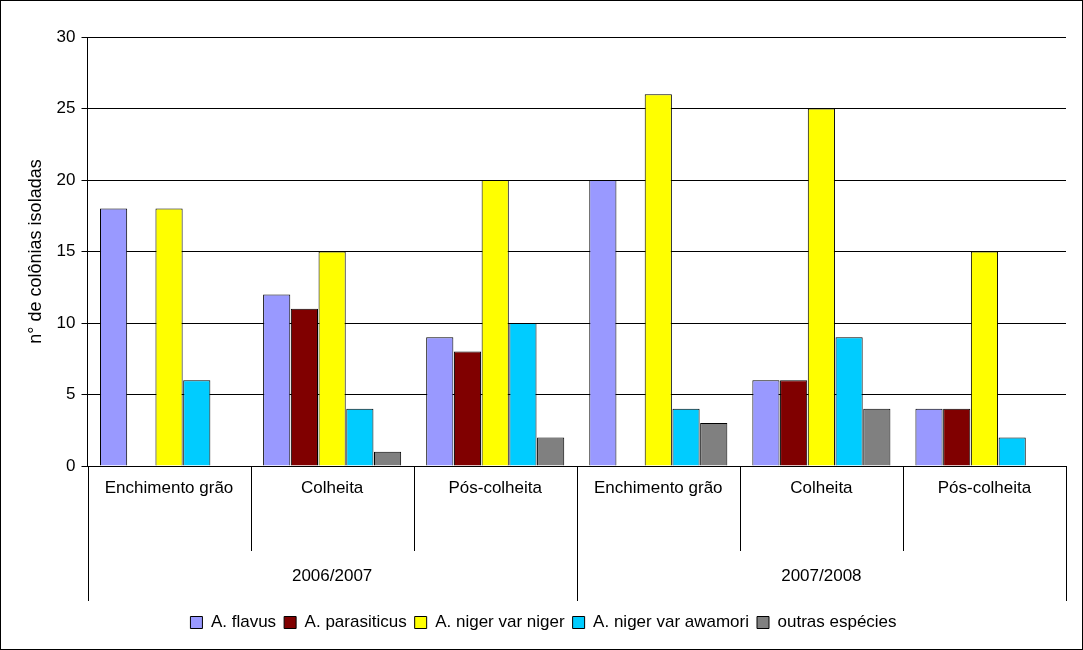  Describe the element at coordinates (355, 622) in the screenshot. I see `legend-label: A. parasiticus` at that location.